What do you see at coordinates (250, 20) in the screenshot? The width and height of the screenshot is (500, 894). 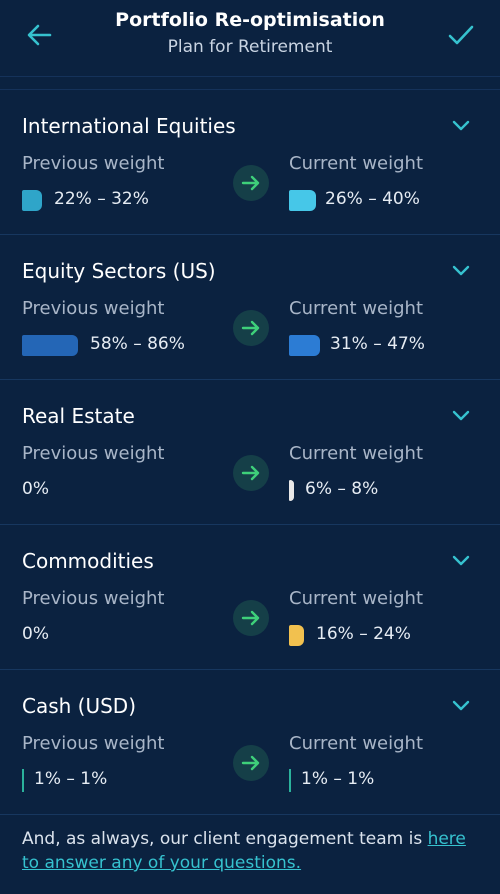 I see `page-title: Portfolio Re-optimisation` at bounding box center [250, 20].